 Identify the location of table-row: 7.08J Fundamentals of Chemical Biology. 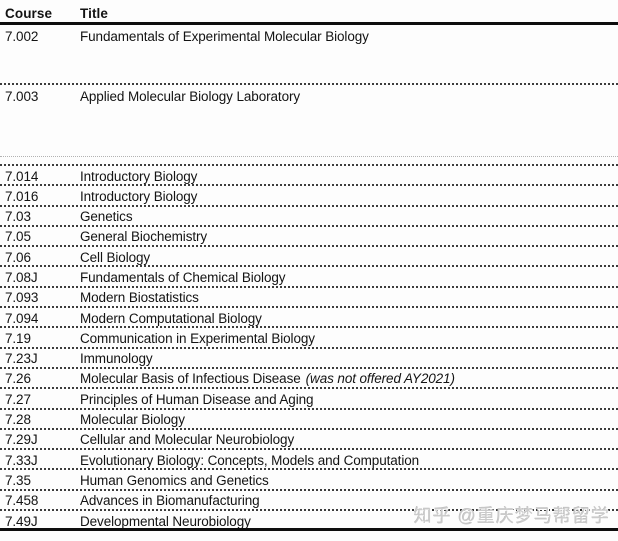
(309, 277).